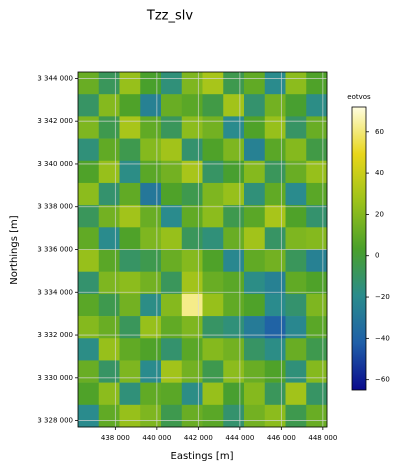 The height and width of the screenshot is (471, 403). What do you see at coordinates (14, 249) in the screenshot?
I see `y-axis-label: Northings [m]` at bounding box center [14, 249].